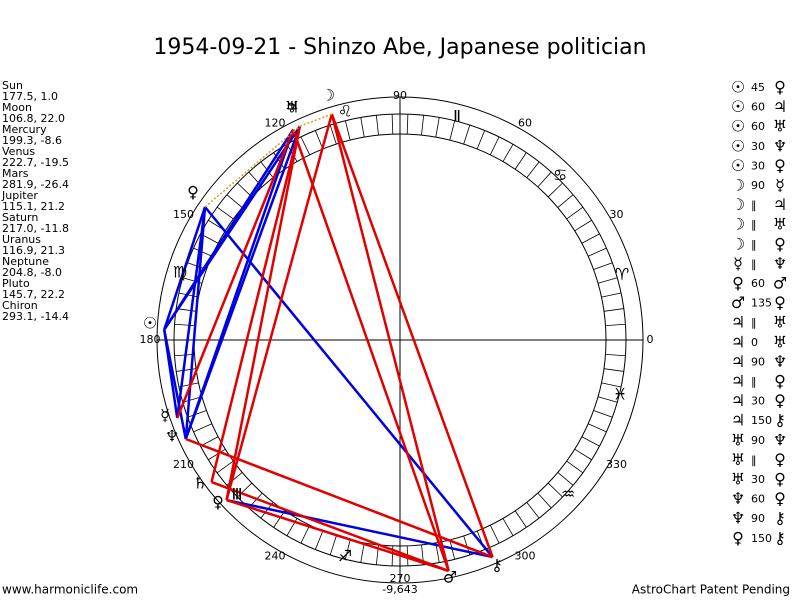  What do you see at coordinates (25, 261) in the screenshot?
I see `planet-name: Neptune` at bounding box center [25, 261].